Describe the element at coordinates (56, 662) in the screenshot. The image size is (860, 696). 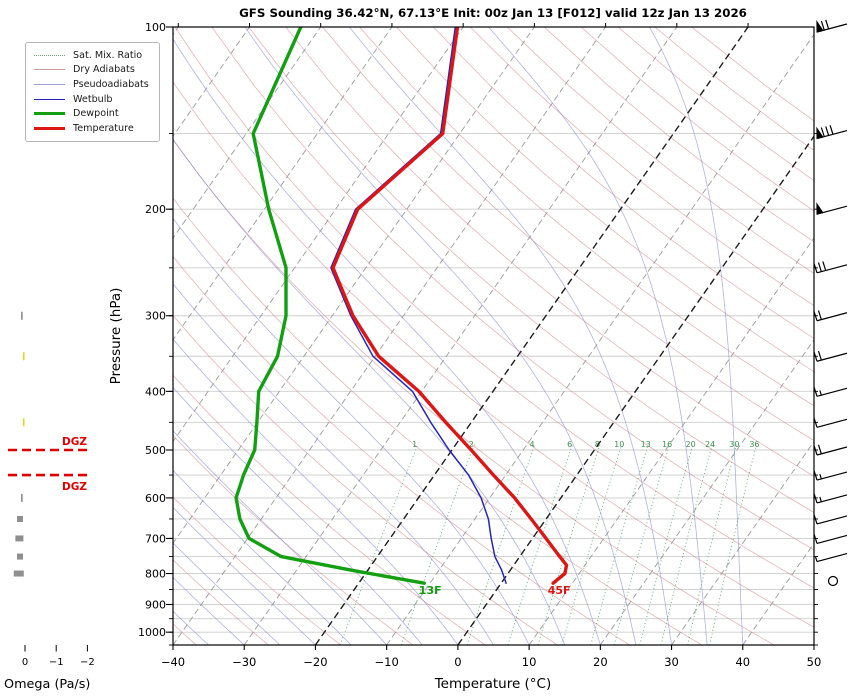
I see `omega-tick-label: −1` at that location.